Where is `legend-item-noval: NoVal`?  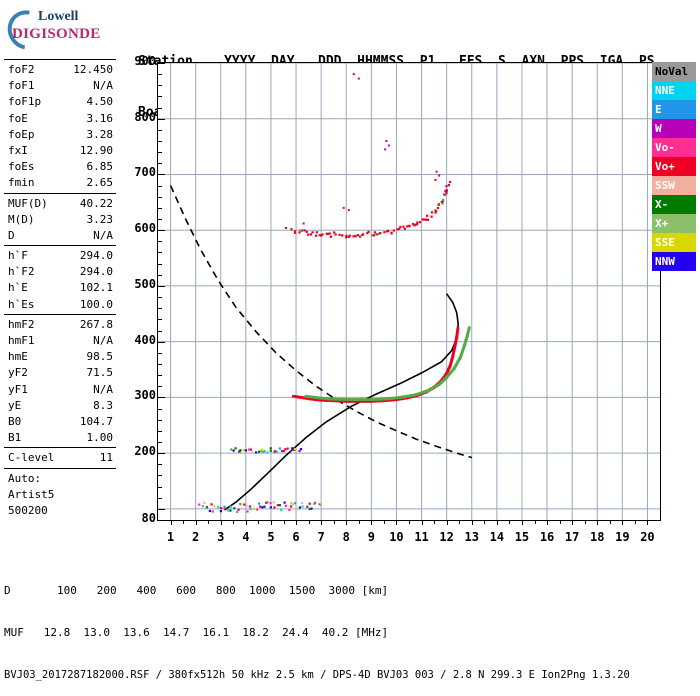
legend-item-noval: NoVal is located at coordinates (674, 71).